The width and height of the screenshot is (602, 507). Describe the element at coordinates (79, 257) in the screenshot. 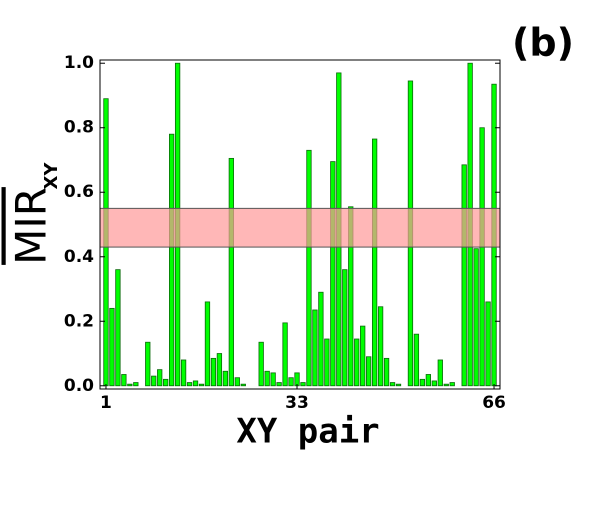

I see `y-tick-label: 0.4` at that location.